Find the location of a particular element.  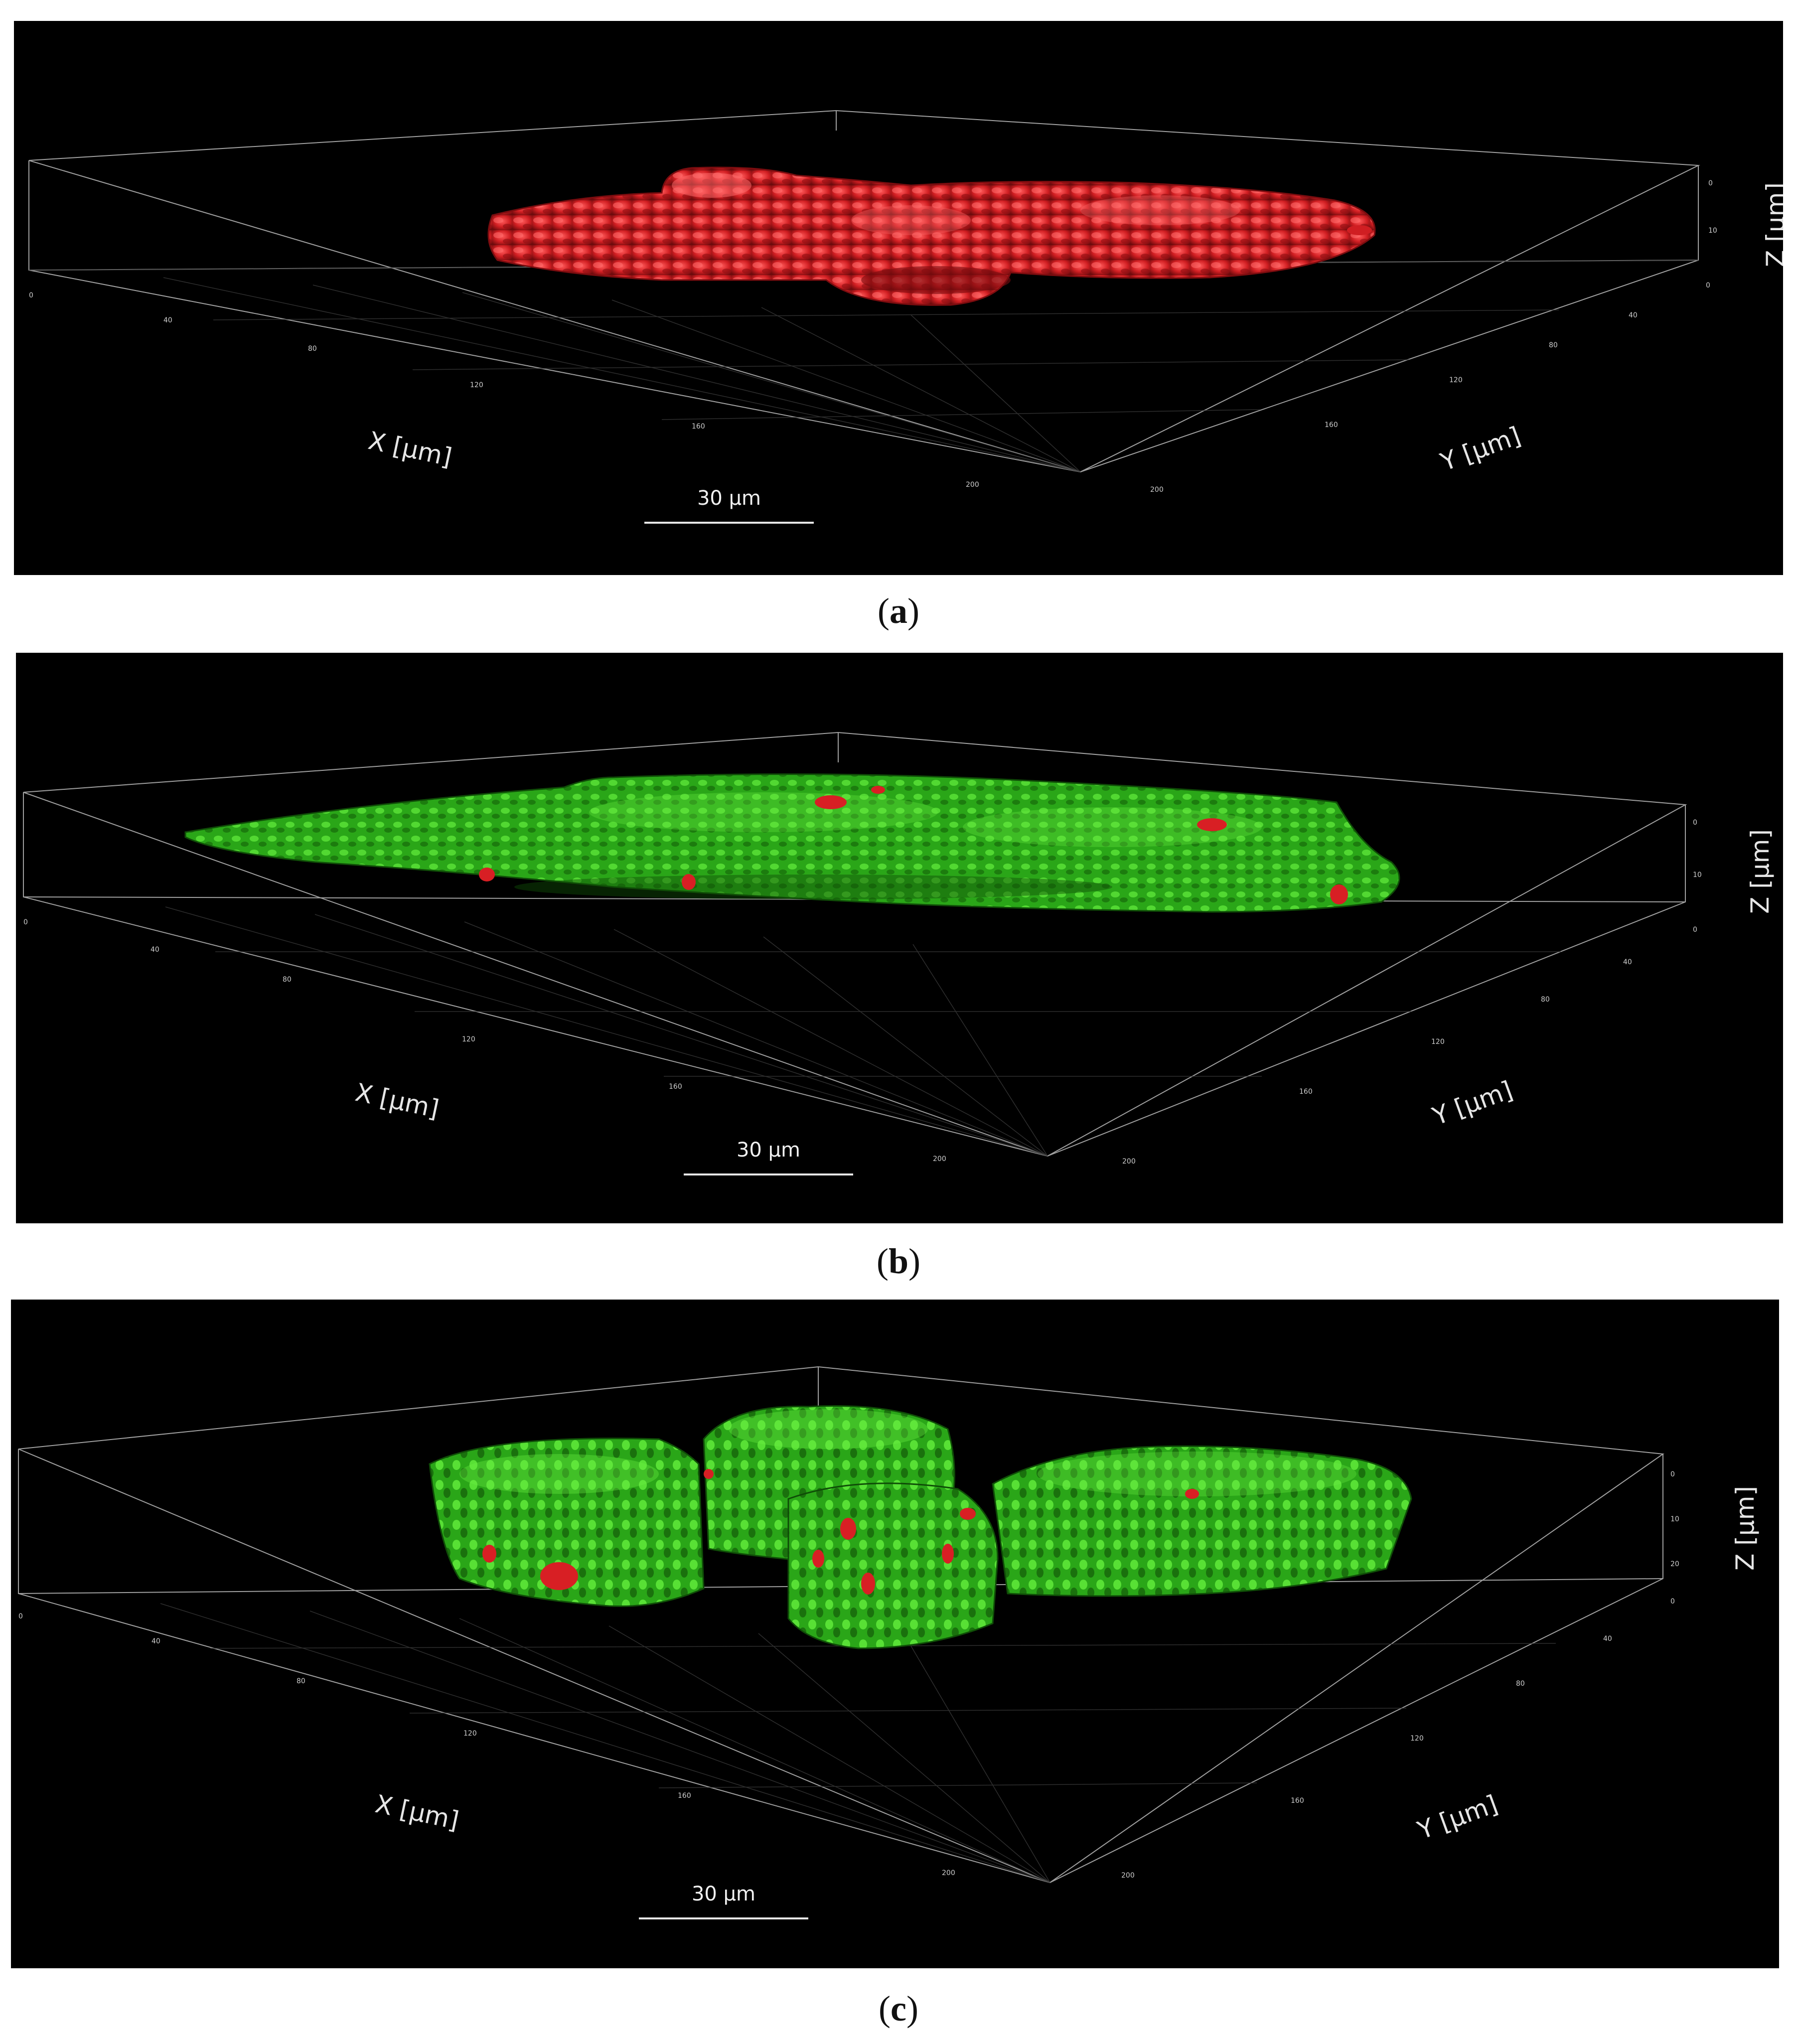

caption-b: (b) is located at coordinates (898, 1261).